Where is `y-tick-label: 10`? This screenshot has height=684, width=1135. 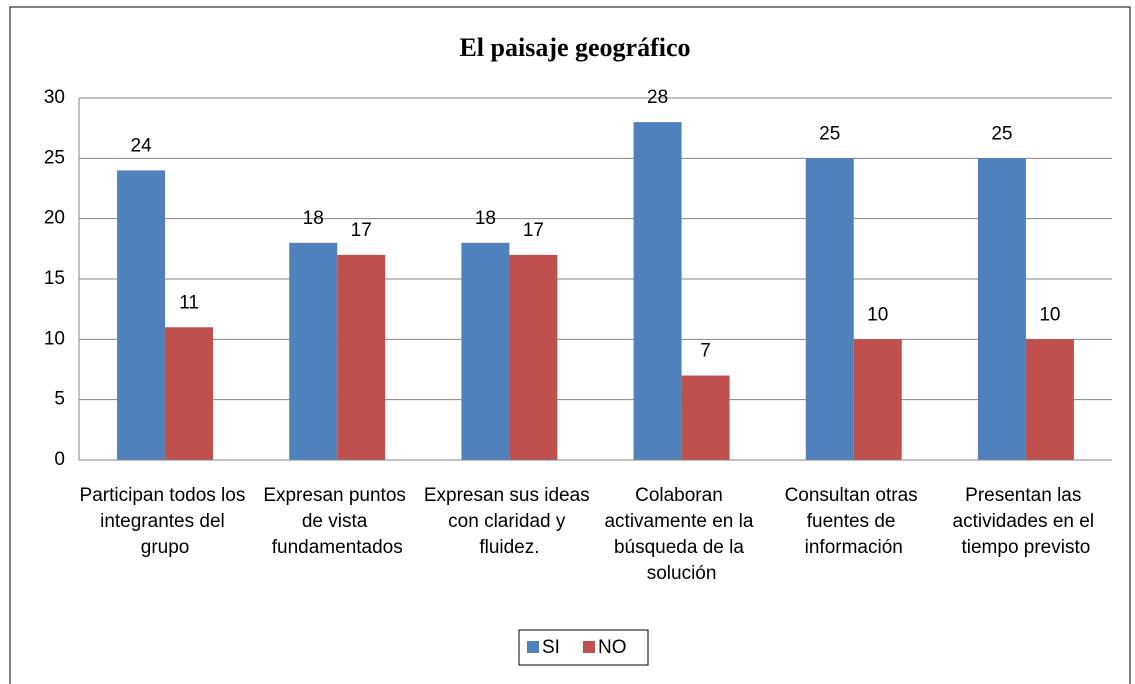 y-tick-label: 10 is located at coordinates (54, 338).